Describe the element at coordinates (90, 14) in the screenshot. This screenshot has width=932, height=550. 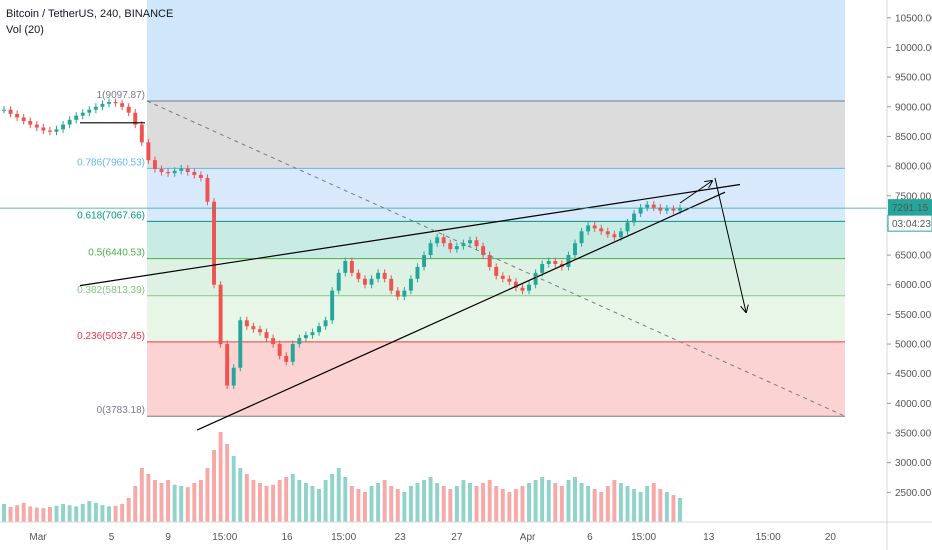
I see `symbol-title: Bitcoin / TetherUS, 240, BINANCE` at that location.